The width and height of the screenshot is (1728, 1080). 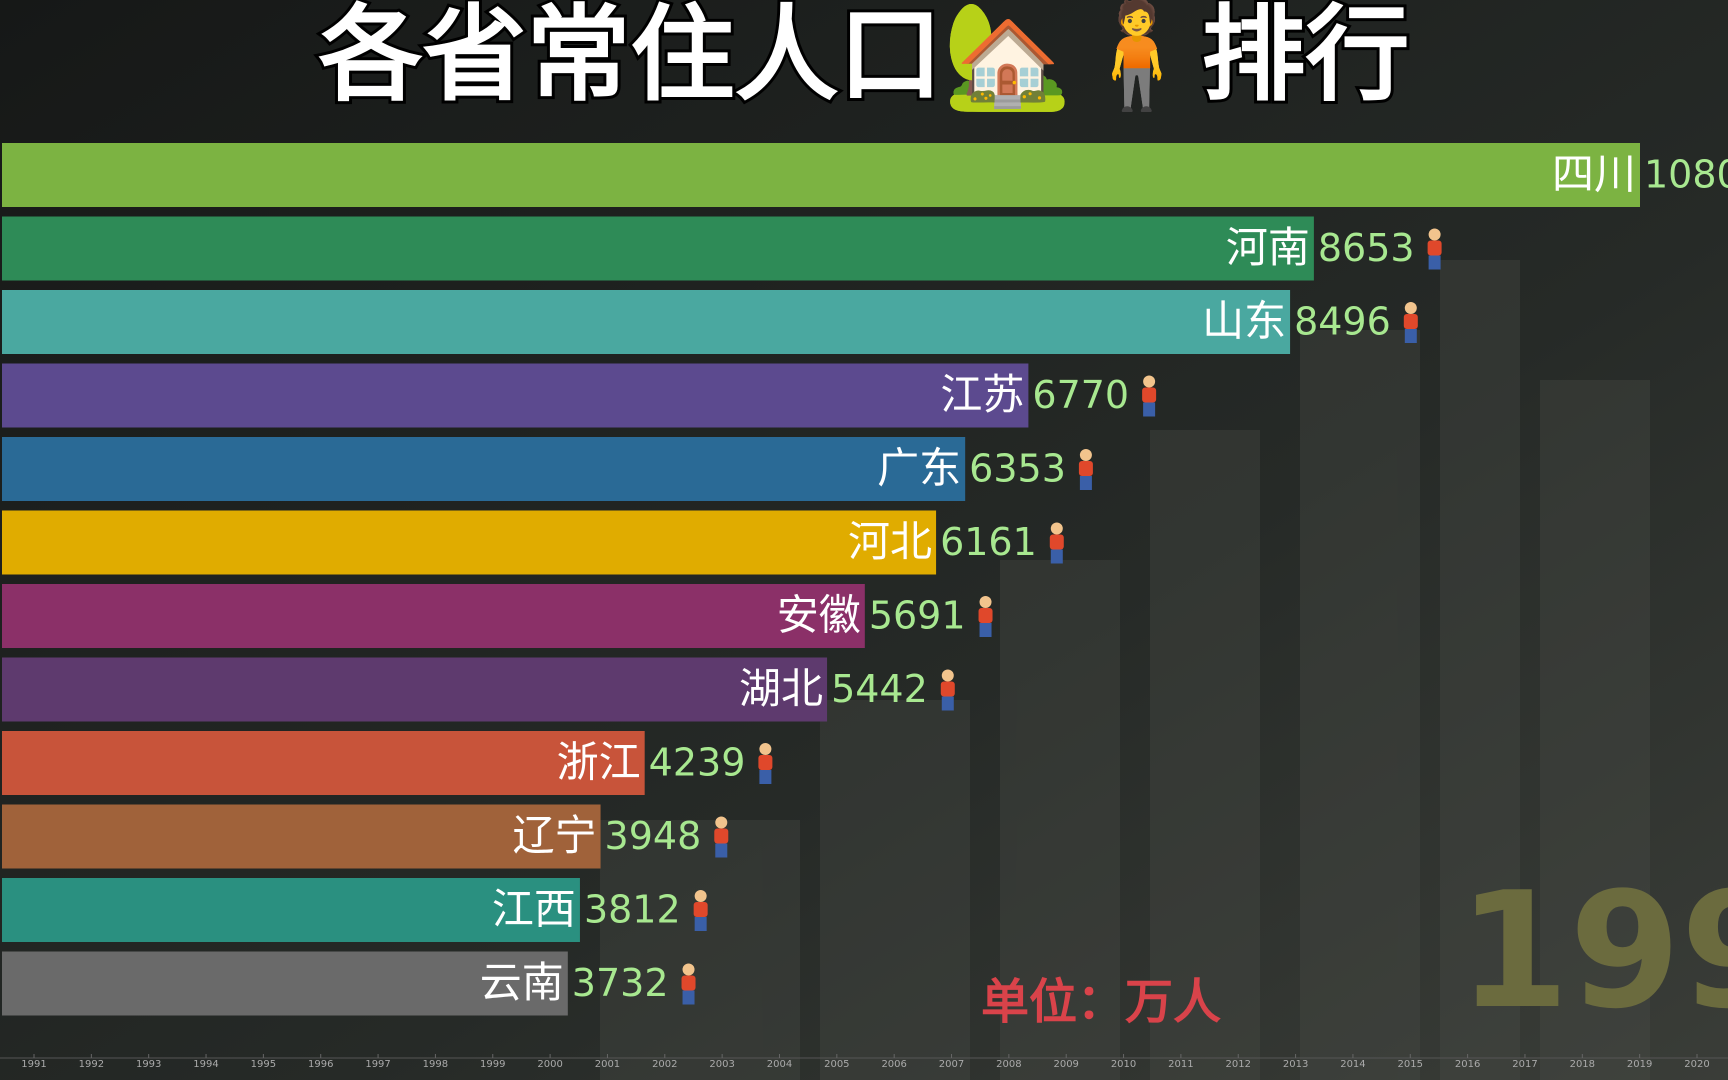 I want to click on value-label: 6353, so click(x=1017, y=469).